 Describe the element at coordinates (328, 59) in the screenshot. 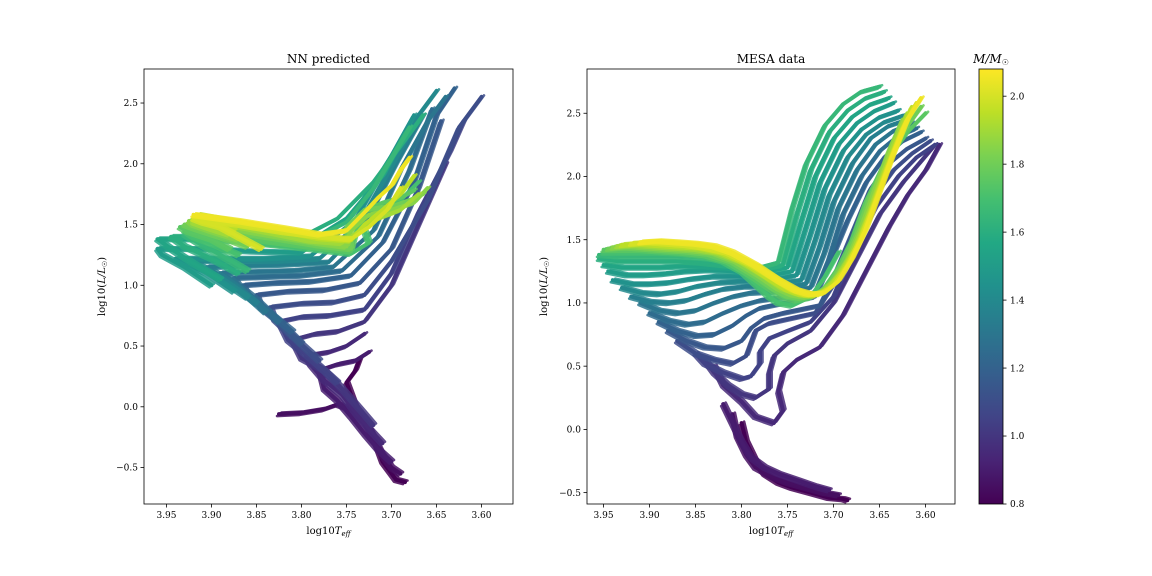

I see `nn-panel-title: NN predicted` at that location.